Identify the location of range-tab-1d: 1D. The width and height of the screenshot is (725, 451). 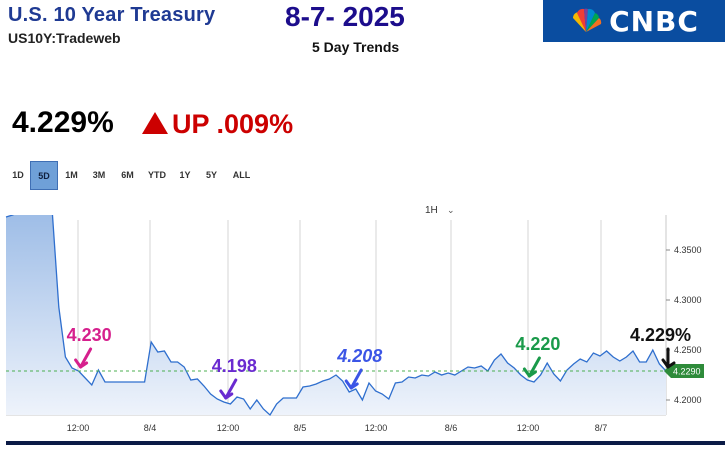
(18, 175).